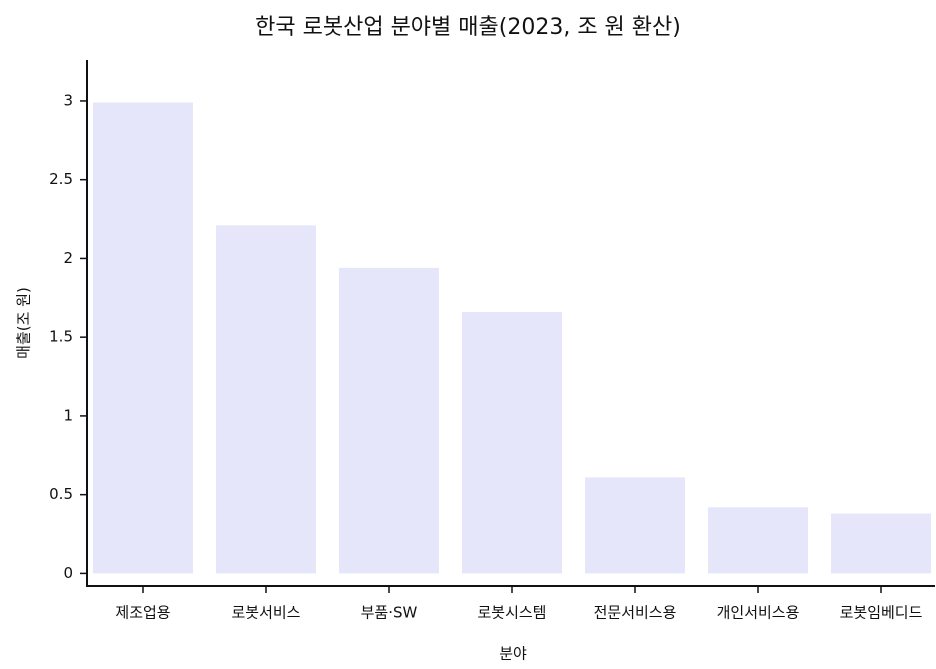  I want to click on x-tick-label: 제조업용, so click(142, 613).